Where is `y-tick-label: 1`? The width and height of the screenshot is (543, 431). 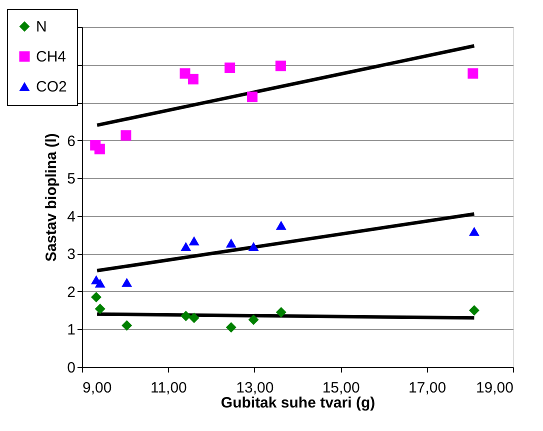 y-tick-label: 1 is located at coordinates (71, 330).